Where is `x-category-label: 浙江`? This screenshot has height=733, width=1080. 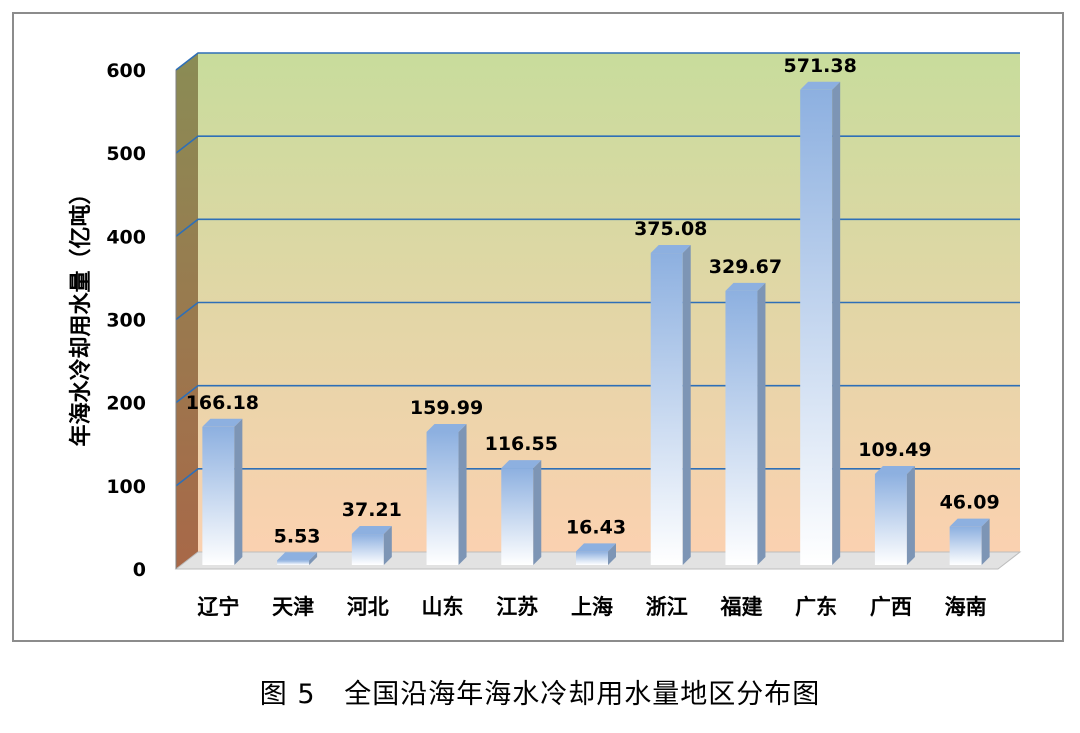
x-category-label: 浙江 is located at coordinates (667, 607).